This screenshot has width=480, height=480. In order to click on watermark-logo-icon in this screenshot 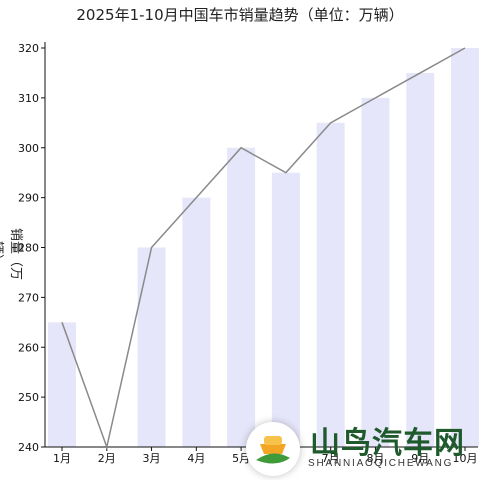, I will do `click(273, 449)`.